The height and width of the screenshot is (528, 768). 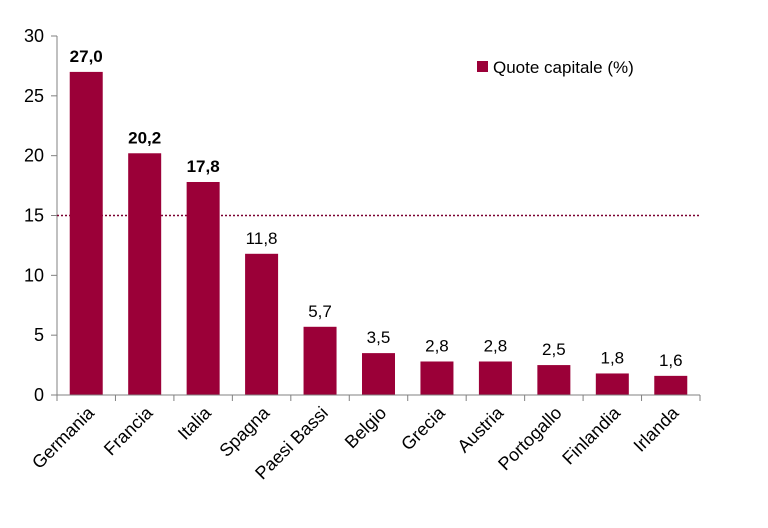 I want to click on data-label: 3,5, so click(x=379, y=337).